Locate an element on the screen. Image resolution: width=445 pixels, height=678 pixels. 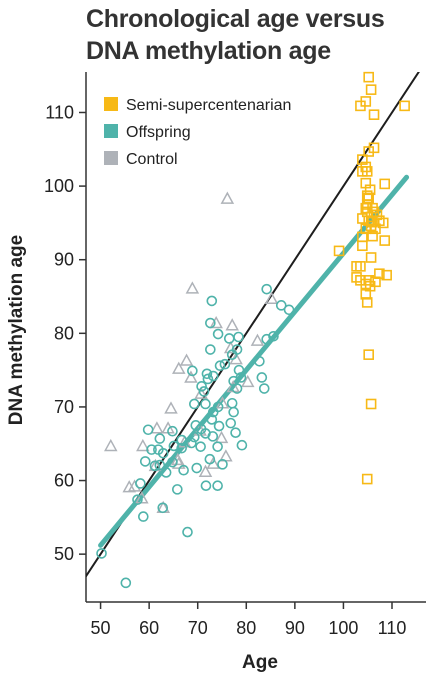
legend: Semi-supercentenarian Offspring Control is located at coordinates (197, 132).